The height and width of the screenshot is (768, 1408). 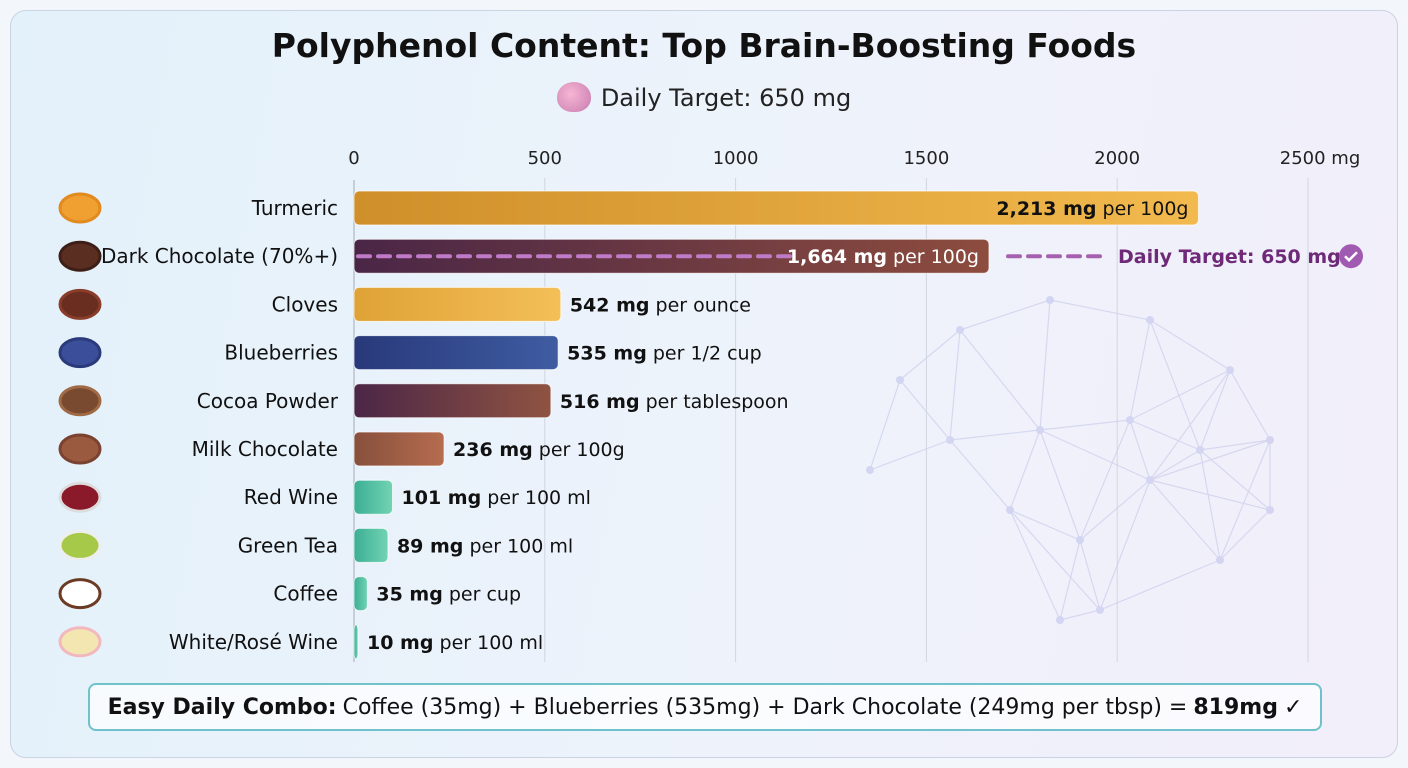 I want to click on value-label: 10 mg per 100 ml, so click(x=455, y=643).